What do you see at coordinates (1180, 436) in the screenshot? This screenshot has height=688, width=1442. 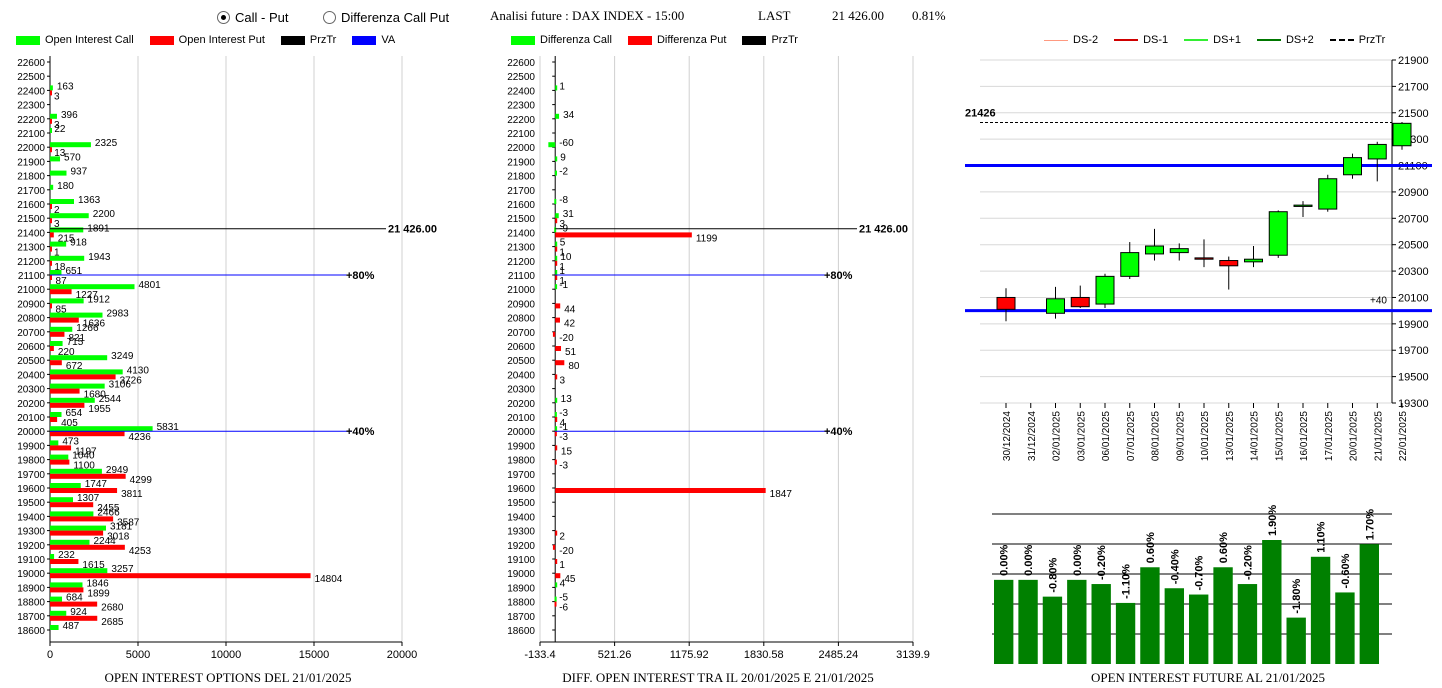 I see `x-tick-label: 09/01/2025` at bounding box center [1180, 436].